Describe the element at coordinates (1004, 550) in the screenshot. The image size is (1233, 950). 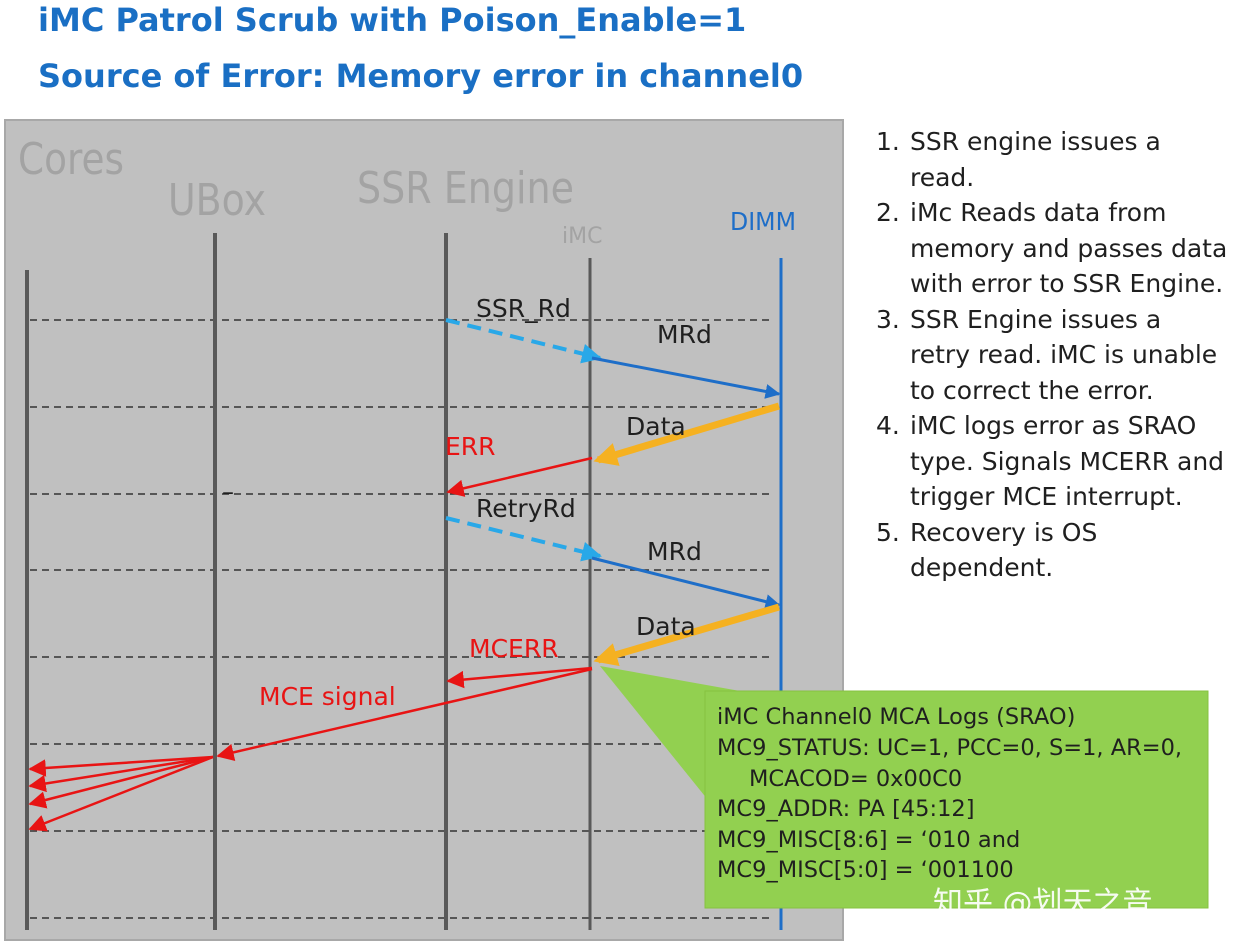
I see `step-text: Recovery is OS dependent.` at that location.